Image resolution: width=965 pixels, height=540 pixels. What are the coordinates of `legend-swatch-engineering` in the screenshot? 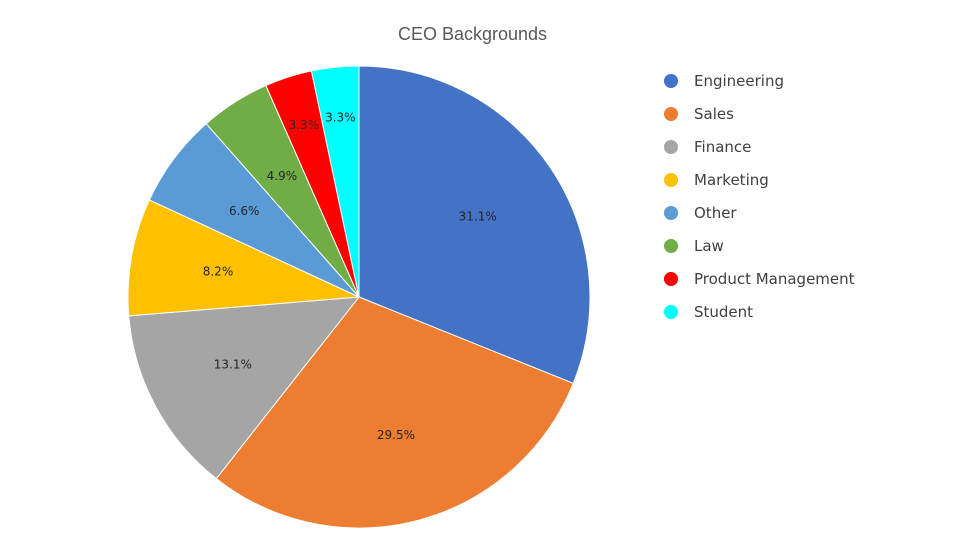 It's located at (671, 80).